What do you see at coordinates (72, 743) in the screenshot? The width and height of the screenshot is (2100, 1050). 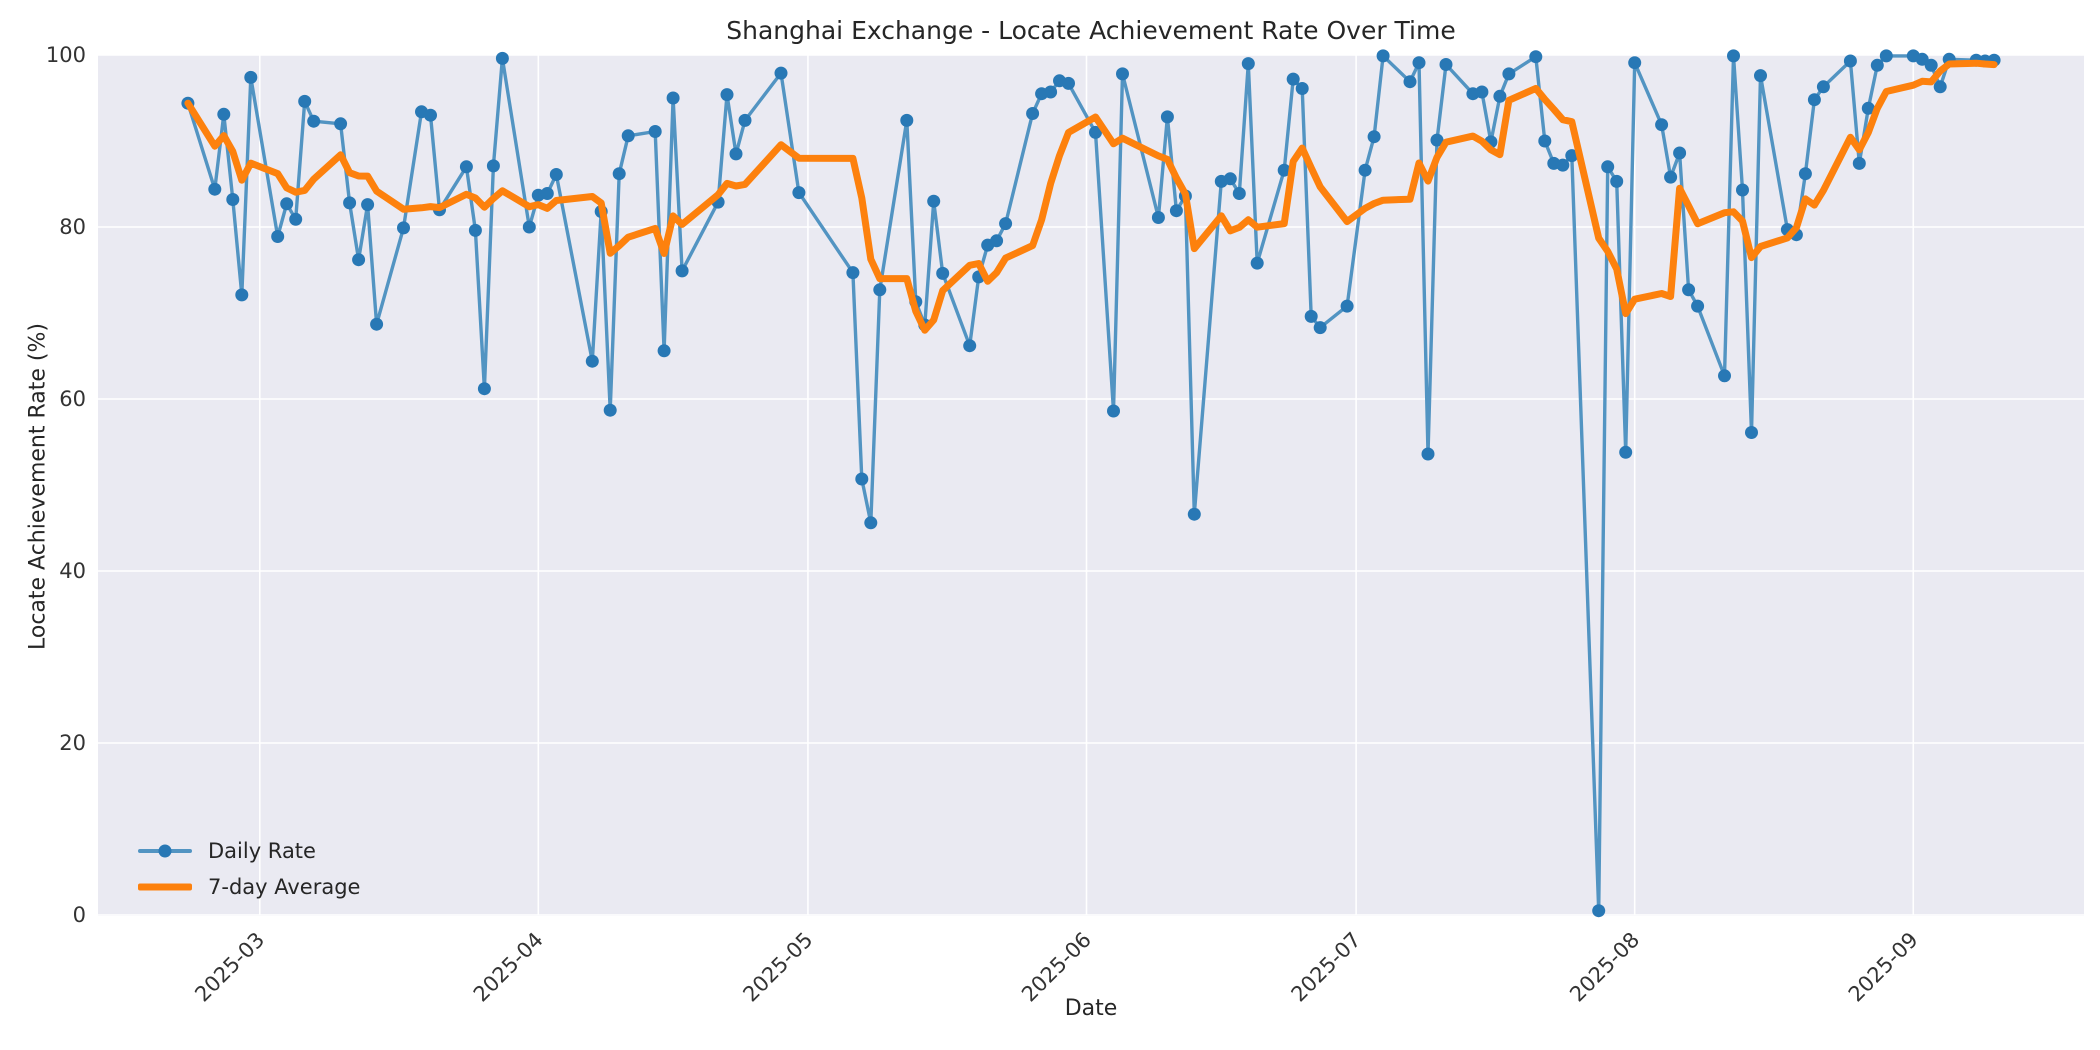 I see `svg-text: 20` at bounding box center [72, 743].